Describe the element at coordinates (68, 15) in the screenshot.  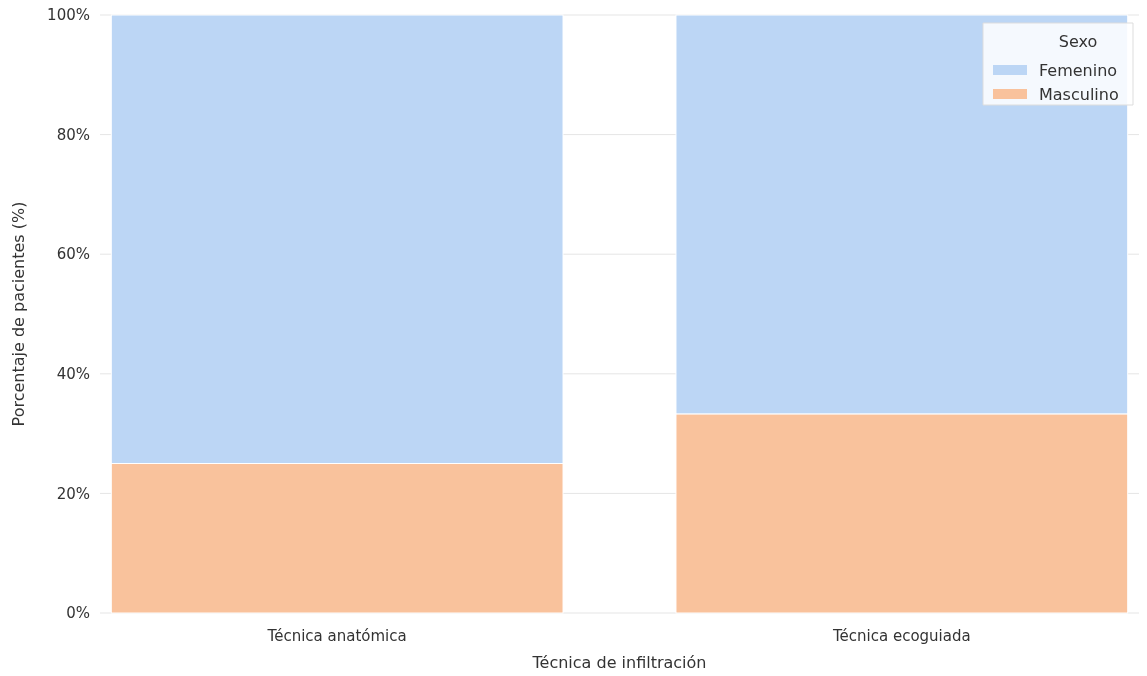
I see `y-tick-label: 100%` at that location.